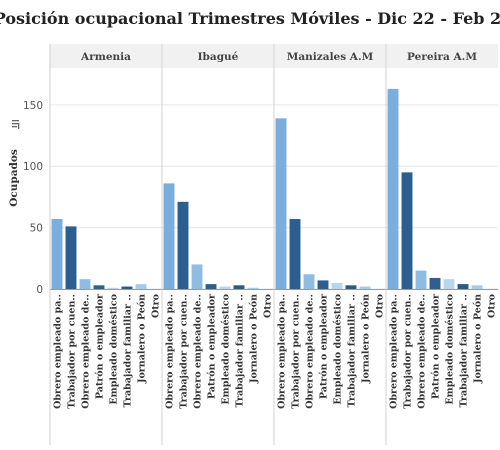  What do you see at coordinates (218, 57) in the screenshot?
I see `panel-header-label: Ibagué` at bounding box center [218, 57].